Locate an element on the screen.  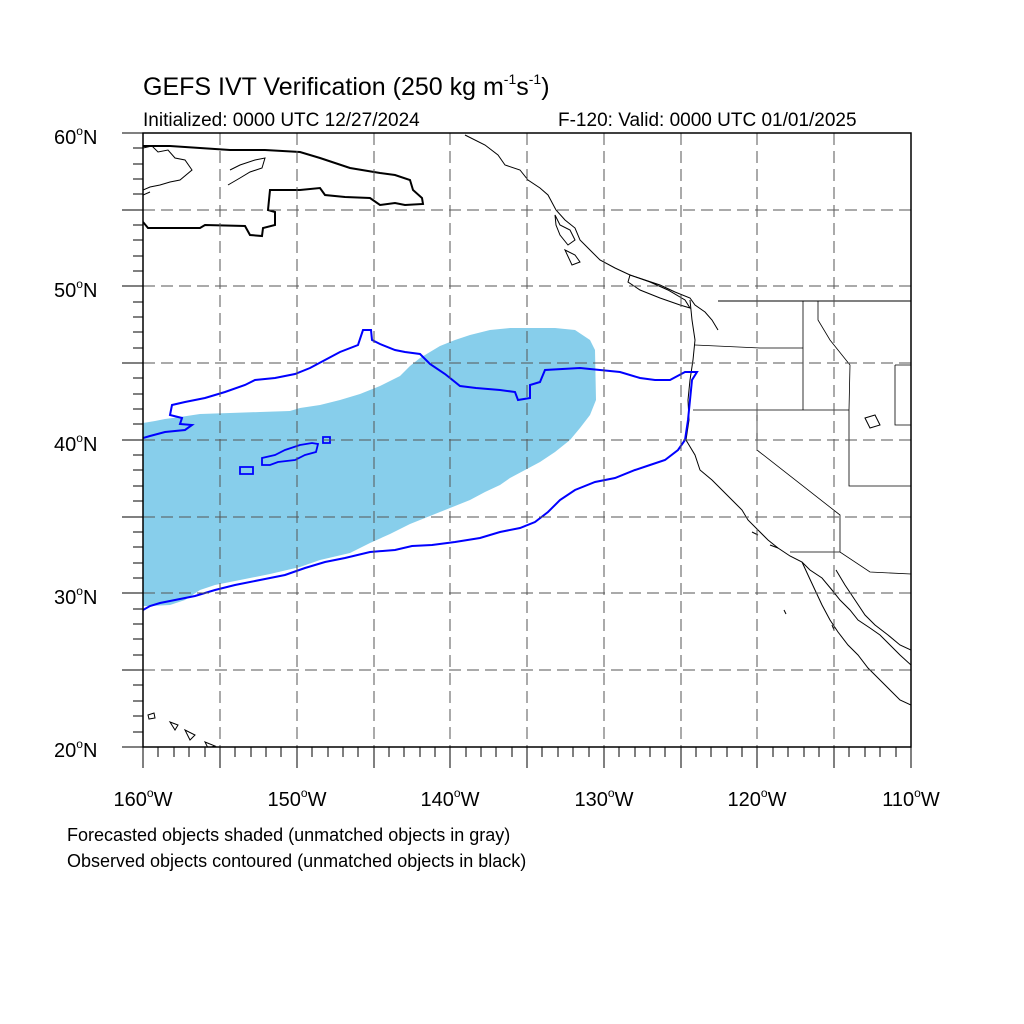
state-borders is located at coordinates (802, 438).